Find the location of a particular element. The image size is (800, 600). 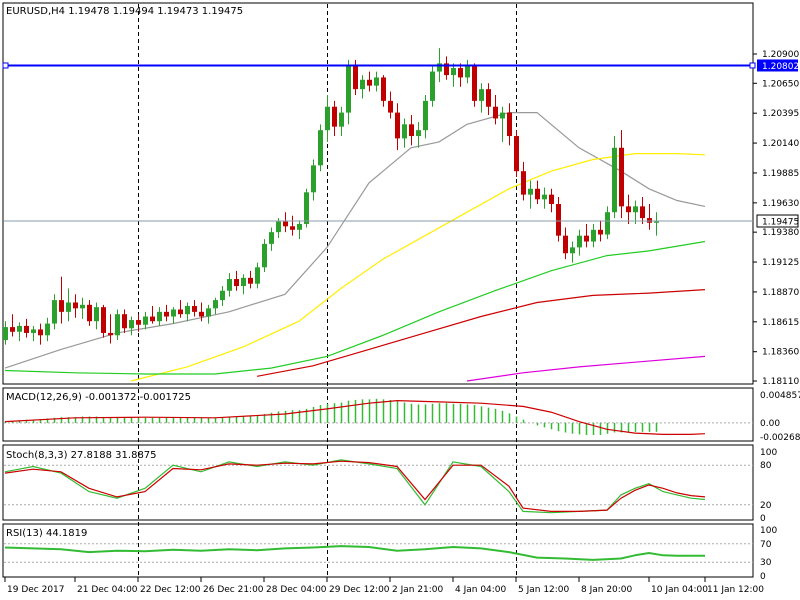

price-tick-label: 1.20650 is located at coordinates (780, 84).